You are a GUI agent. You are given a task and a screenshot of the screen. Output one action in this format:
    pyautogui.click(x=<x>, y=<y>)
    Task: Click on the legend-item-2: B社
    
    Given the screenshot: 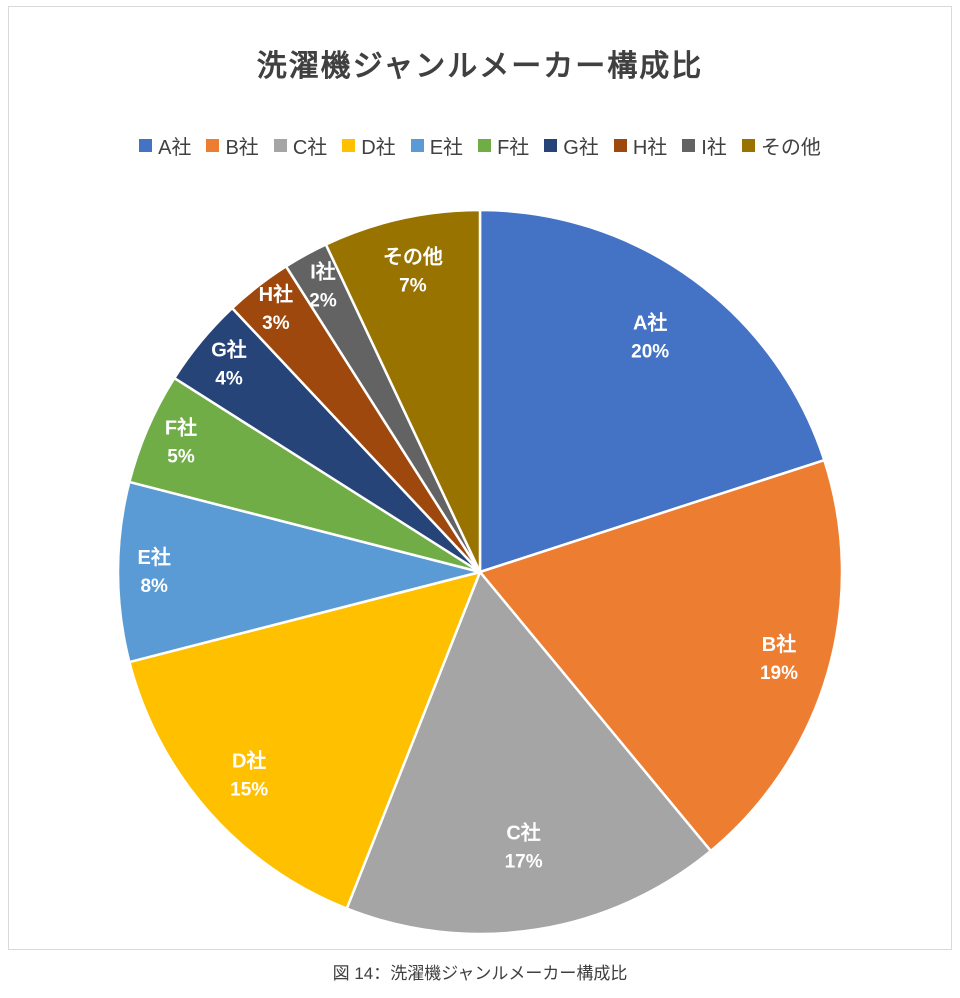 What is the action you would take?
    pyautogui.click(x=232, y=145)
    